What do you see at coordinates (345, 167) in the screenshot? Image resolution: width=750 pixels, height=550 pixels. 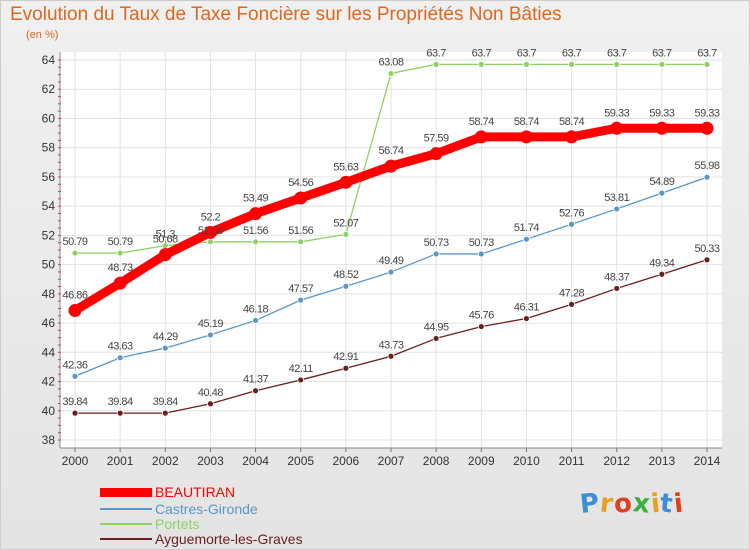 I see `data-label-beautiran: 55.63` at bounding box center [345, 167].